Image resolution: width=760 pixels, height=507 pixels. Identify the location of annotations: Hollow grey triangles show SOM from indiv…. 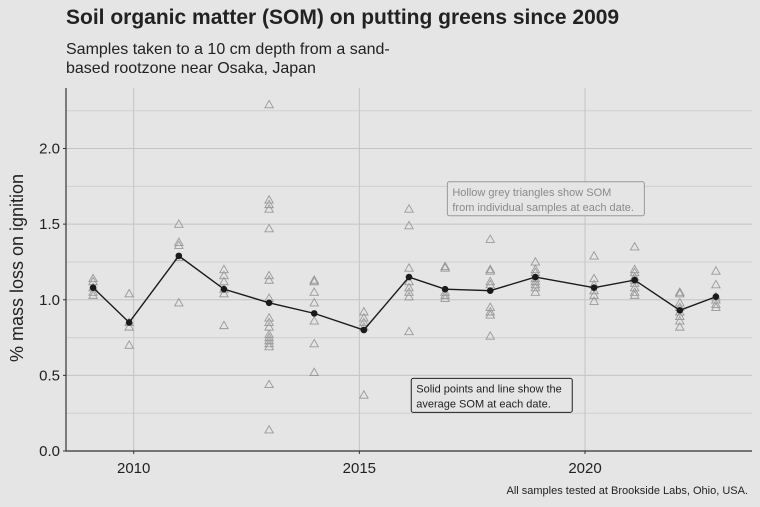
(527, 297).